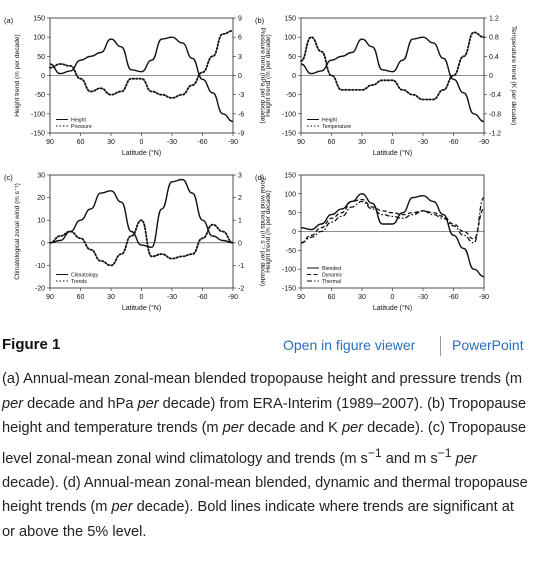 The width and height of the screenshot is (533, 567). Describe the element at coordinates (392, 220) in the screenshot. I see `series-line-thermal` at that location.